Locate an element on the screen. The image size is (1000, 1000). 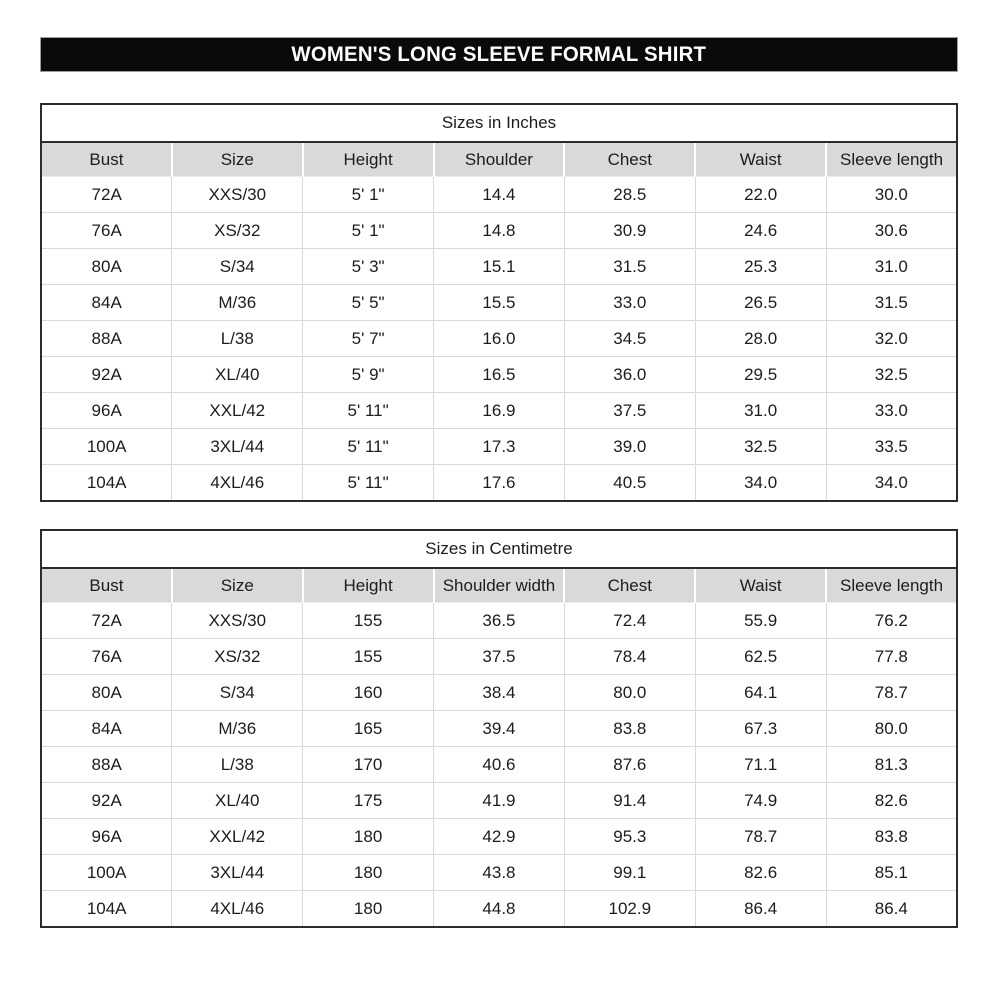
table-cell: 175 is located at coordinates (368, 800).